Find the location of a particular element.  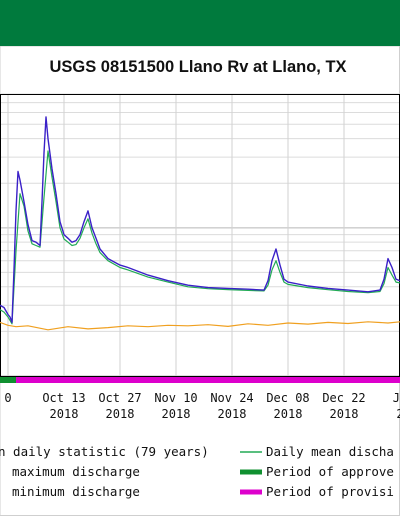

legend-label: Daily mean discha is located at coordinates (330, 451).